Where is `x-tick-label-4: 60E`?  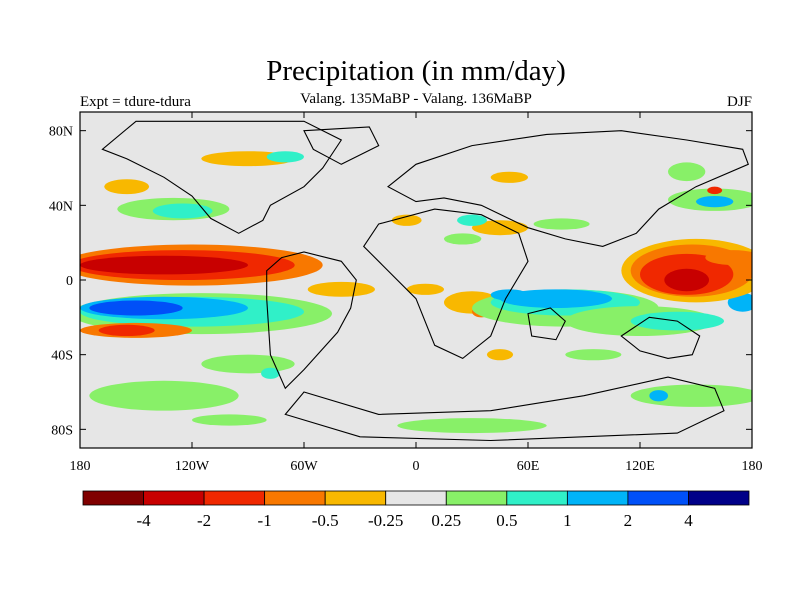
x-tick-label-4: 60E is located at coordinates (528, 466).